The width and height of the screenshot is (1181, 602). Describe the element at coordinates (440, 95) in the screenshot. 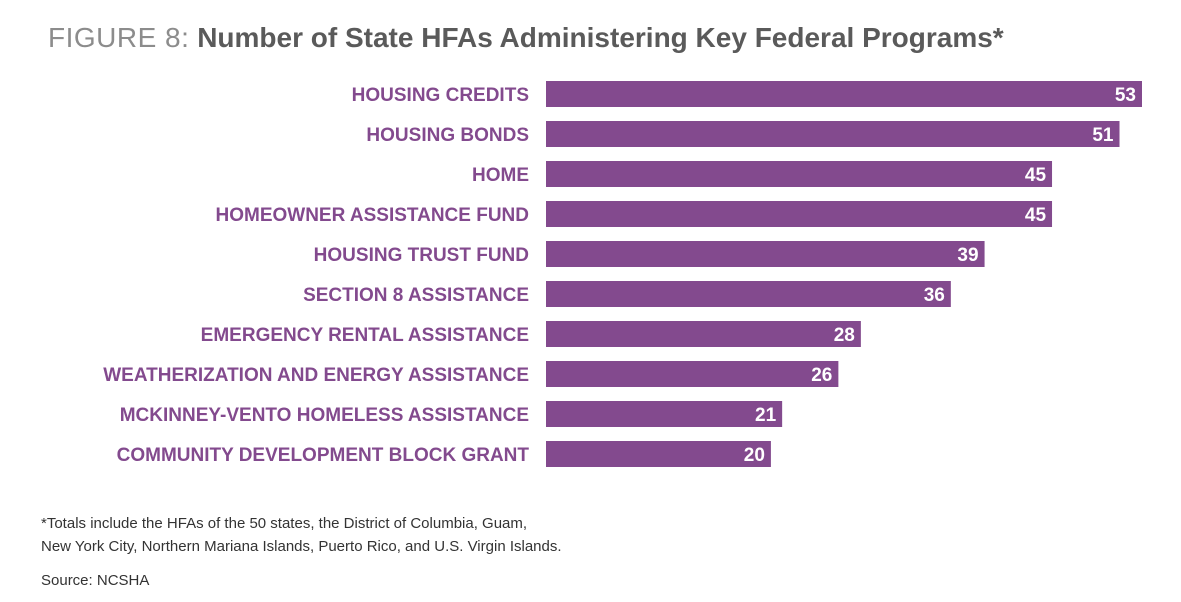

I see `category-label: HOUSING CREDITS` at that location.